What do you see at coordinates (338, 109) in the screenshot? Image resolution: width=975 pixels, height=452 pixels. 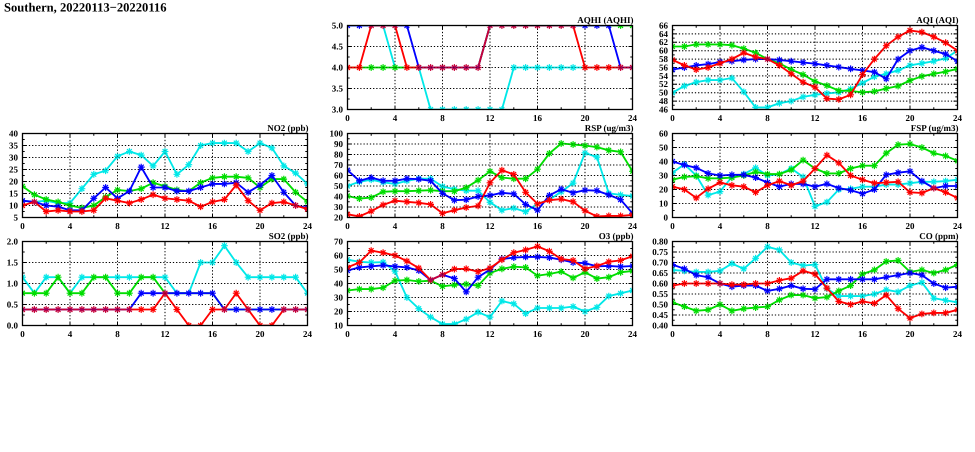 I see `svg-text: 3.0` at bounding box center [338, 109].